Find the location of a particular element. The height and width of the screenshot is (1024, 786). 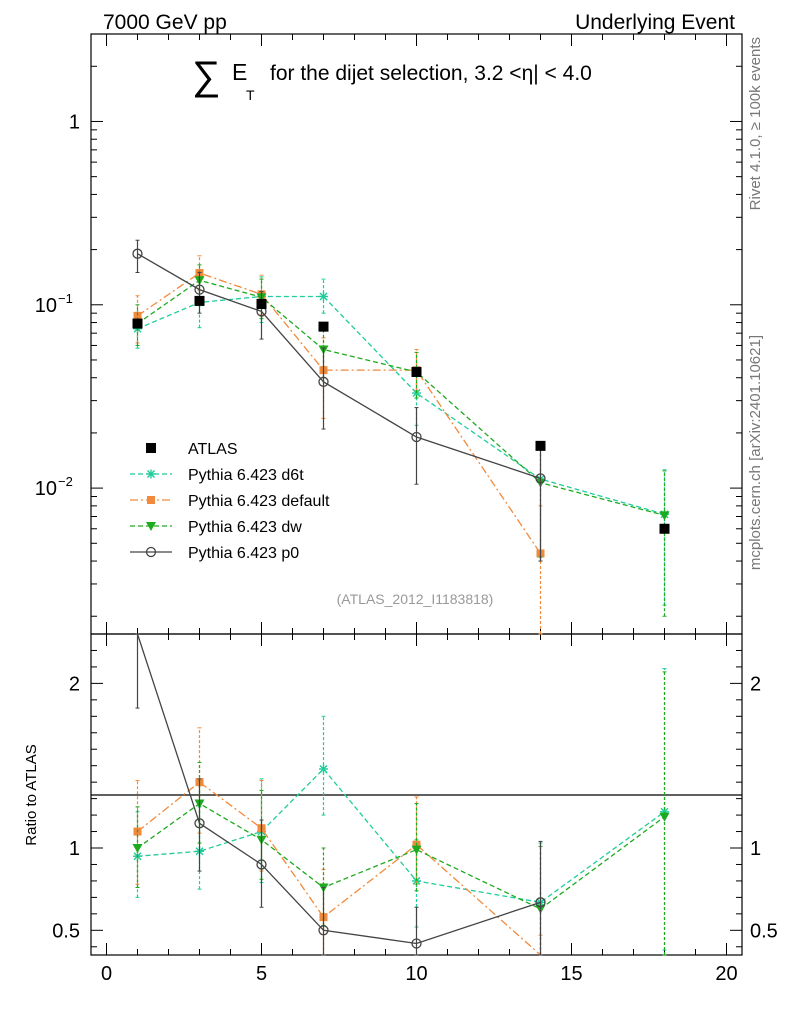

legend-entry: ATLAS is located at coordinates (192, 449).